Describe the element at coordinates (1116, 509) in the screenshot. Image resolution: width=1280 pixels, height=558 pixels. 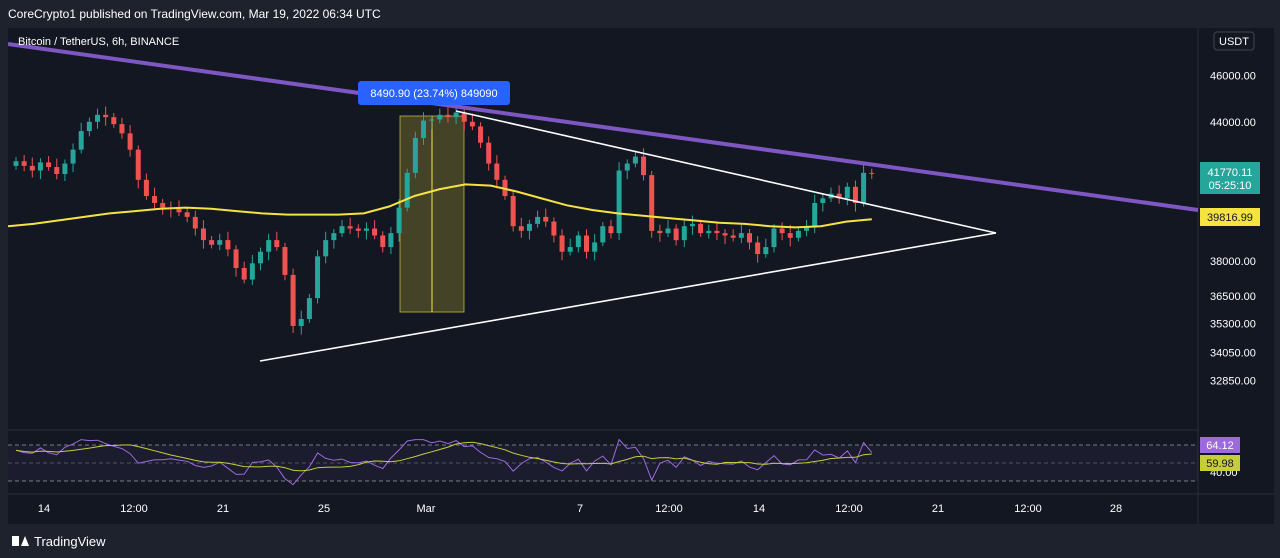
I see `time-tick-label: 28` at that location.